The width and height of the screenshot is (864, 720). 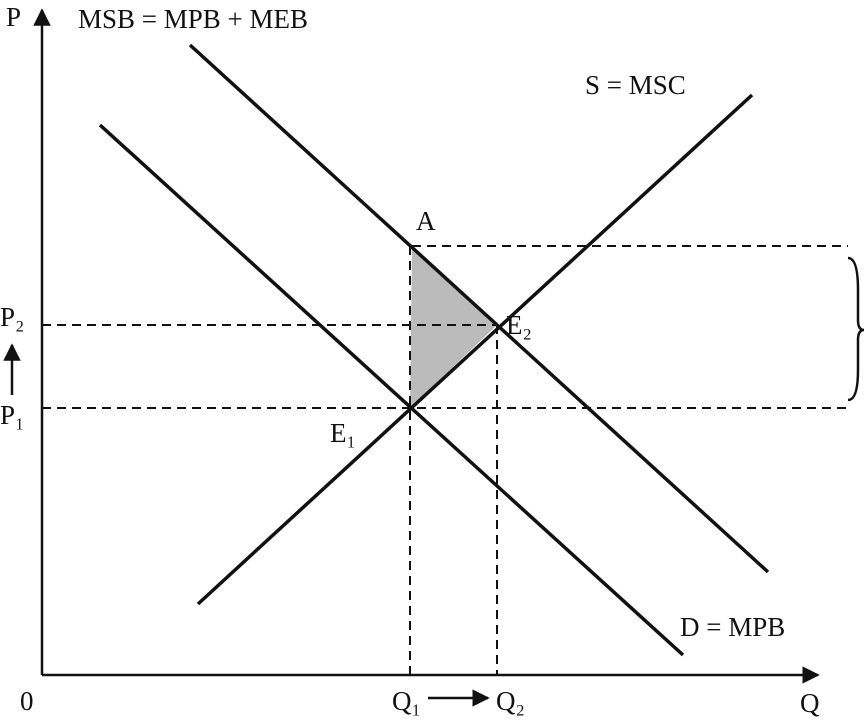 I want to click on origin-label: 0, so click(x=27, y=701).